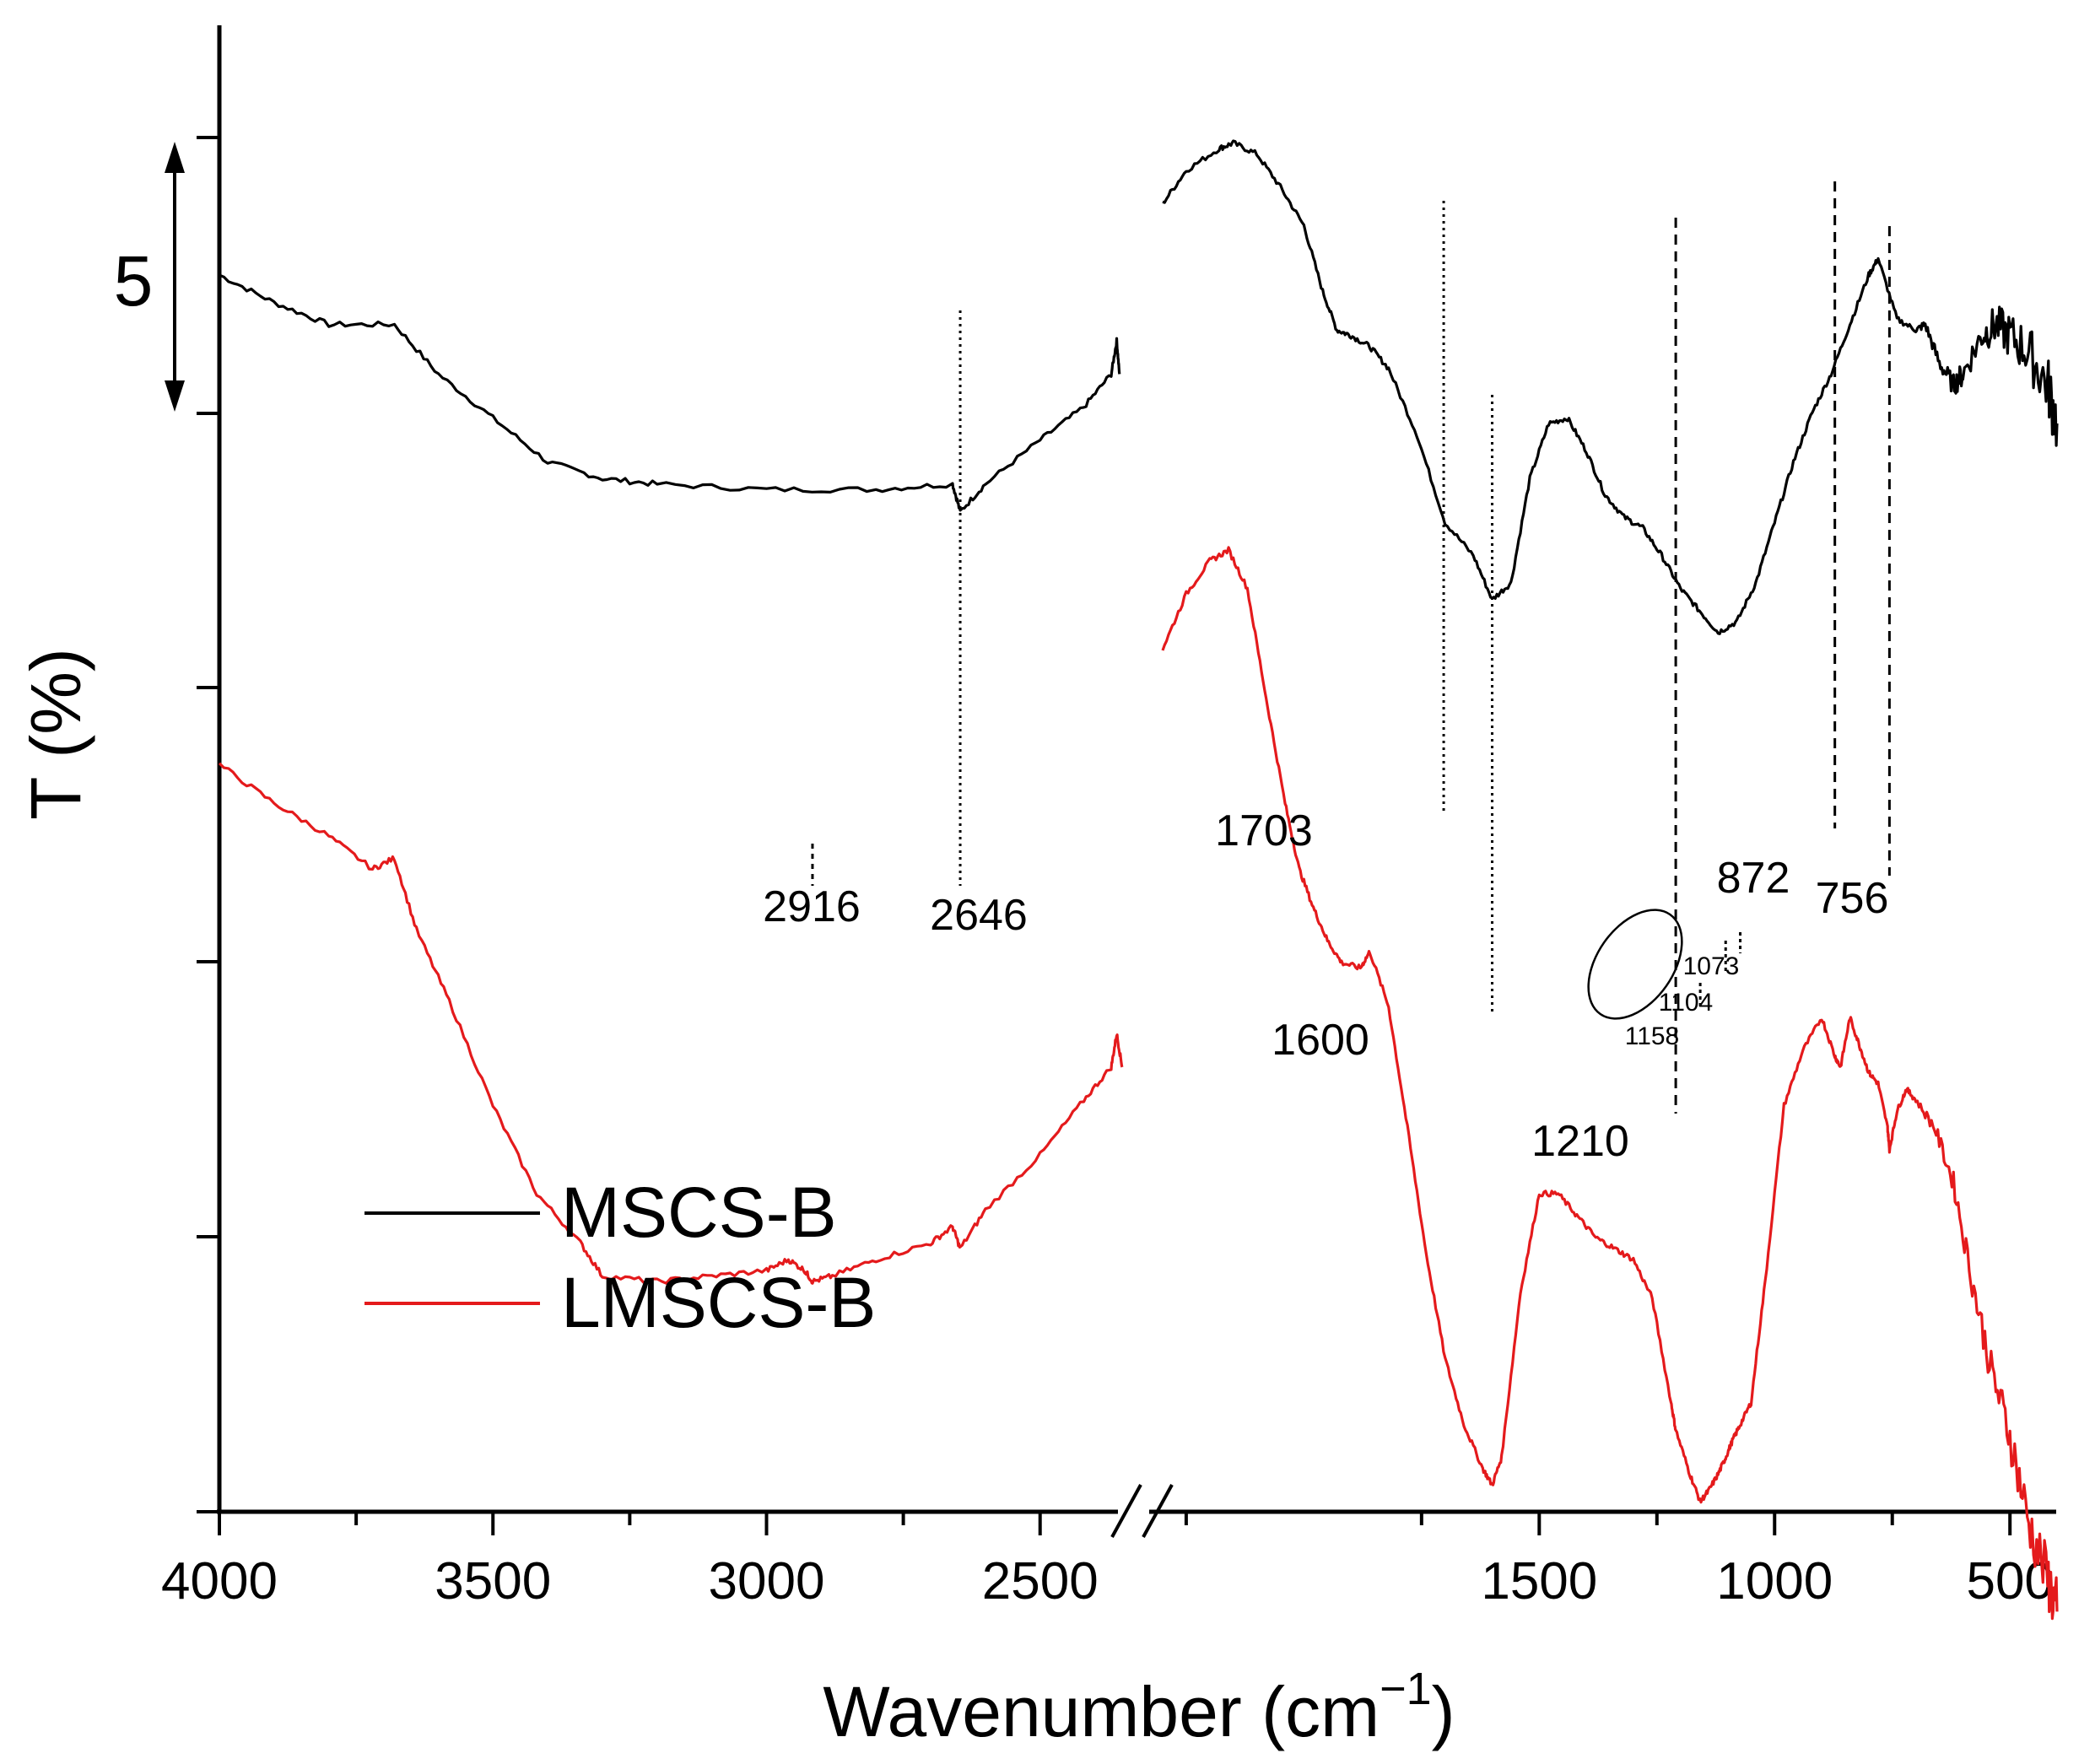 The width and height of the screenshot is (2095, 1764). I want to click on peak-label: 1104, so click(1686, 1003).